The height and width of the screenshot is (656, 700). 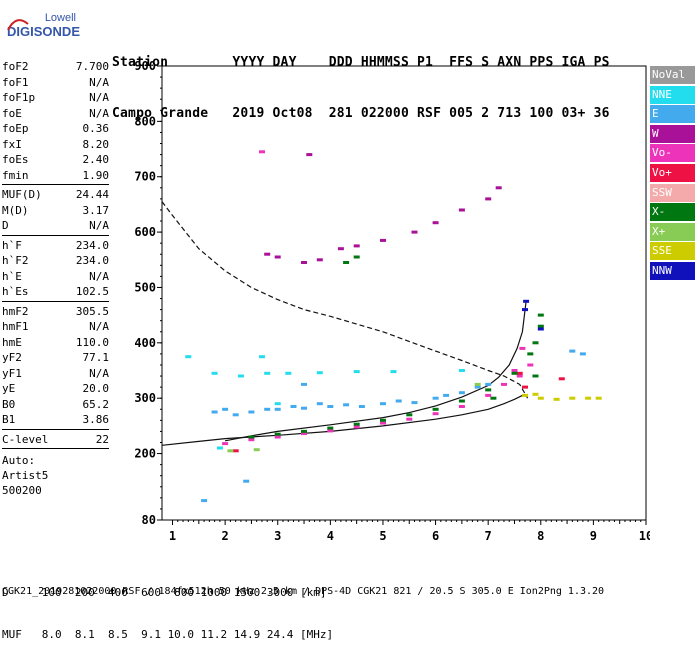 What do you see at coordinates (55, 83) in the screenshot?
I see `param-row: foF1 N/A` at bounding box center [55, 83].